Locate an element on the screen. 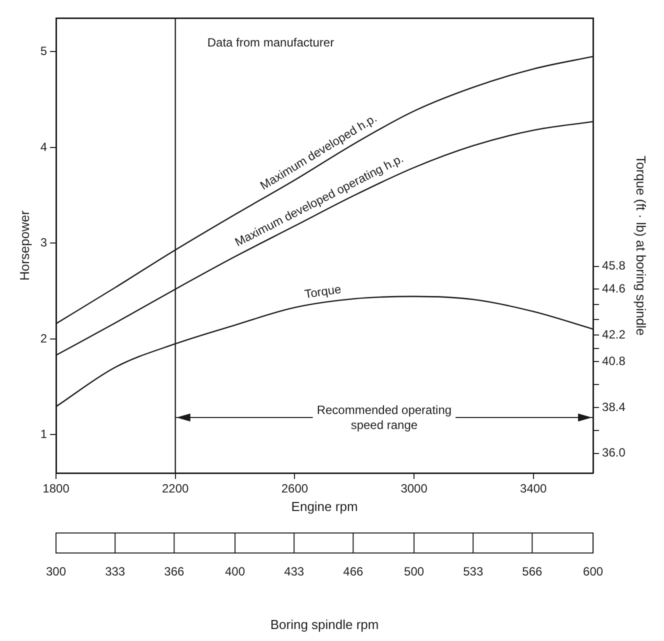 The height and width of the screenshot is (641, 664). y2-tick-label: 42.2 is located at coordinates (614, 334).